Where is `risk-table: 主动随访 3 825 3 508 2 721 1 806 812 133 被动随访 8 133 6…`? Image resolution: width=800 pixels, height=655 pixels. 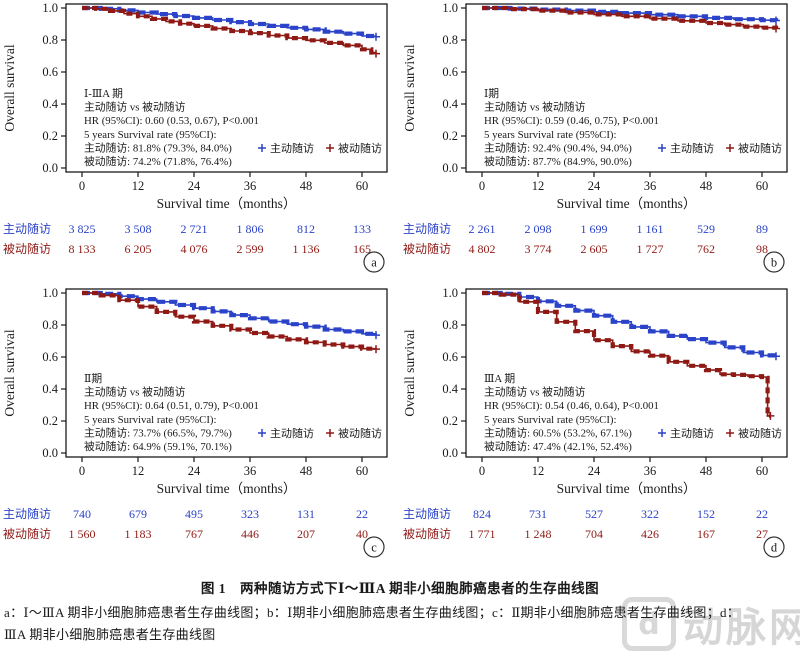 risk-table: 主动随访 3 825 3 508 2 721 1 806 812 133 被动随访 8 133 6… is located at coordinates (187, 238).